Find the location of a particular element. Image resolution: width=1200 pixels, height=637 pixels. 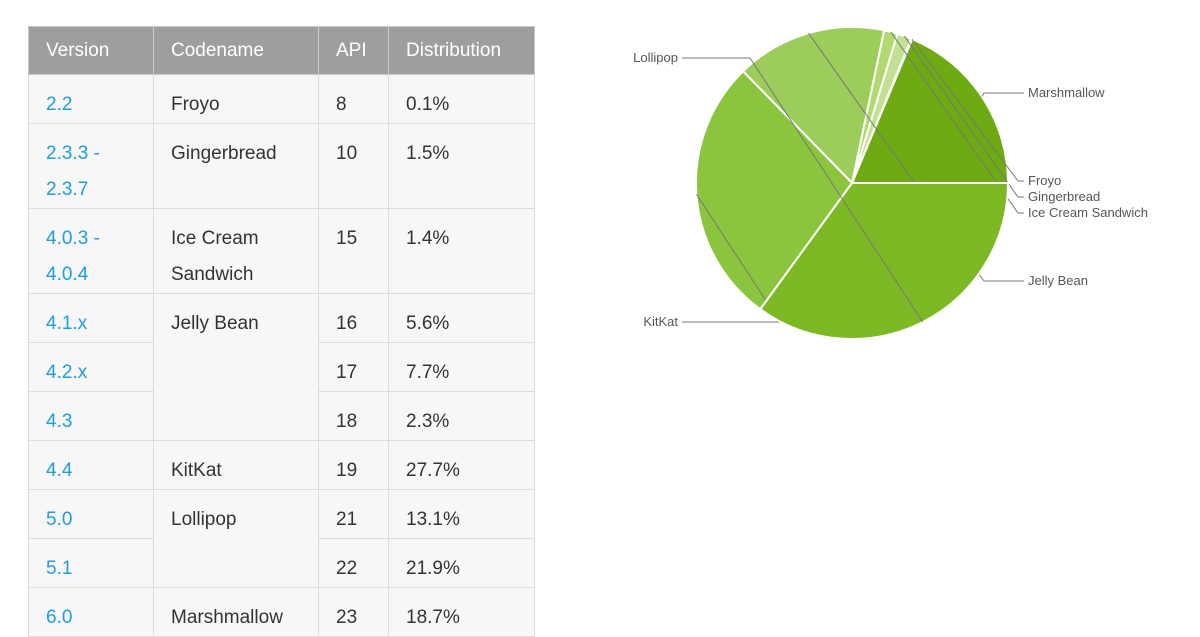

table-row: 6.0 Marshmallow 23 18.7% is located at coordinates (281, 612).